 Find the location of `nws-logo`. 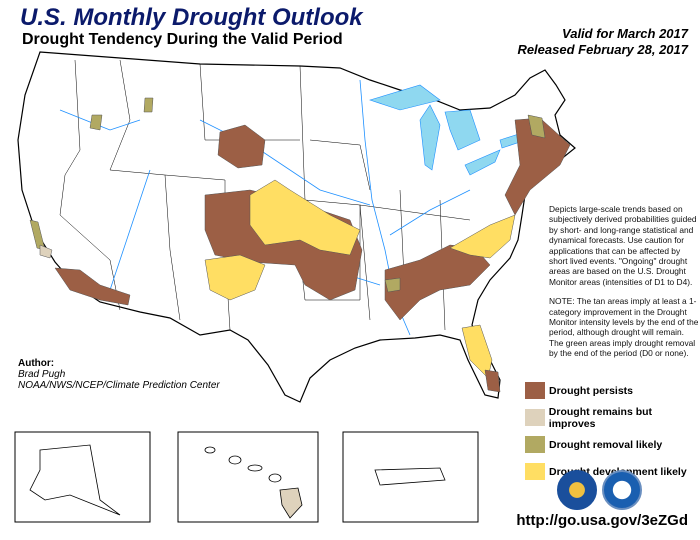

nws-logo is located at coordinates (622, 490).